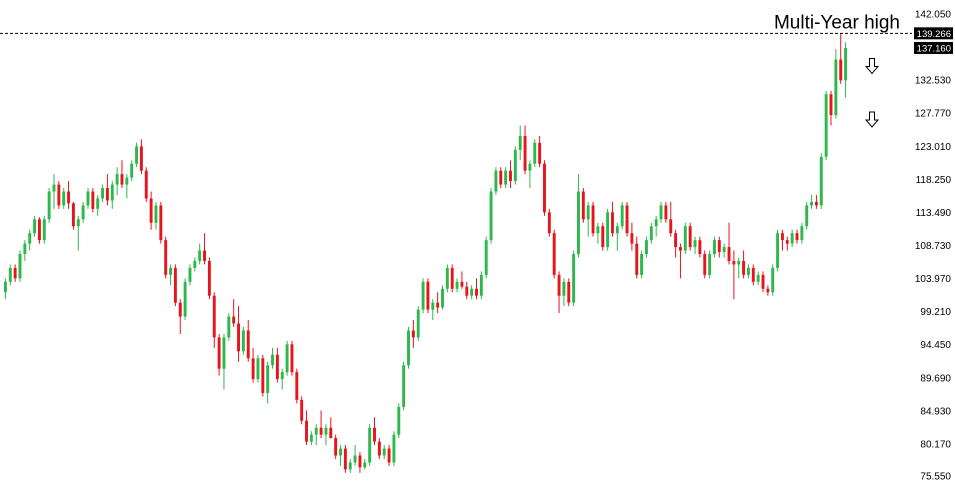 This screenshot has height=500, width=955. I want to click on current-price-tag-text: 137.160, so click(934, 48).